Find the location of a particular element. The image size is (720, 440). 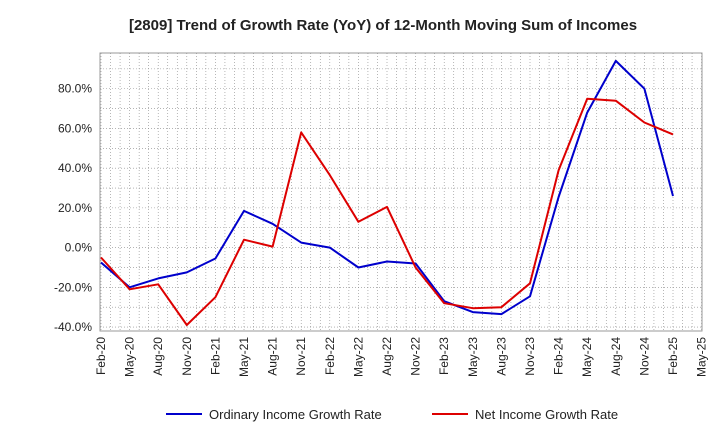

y-tick-label: 0.0% is located at coordinates (79, 248).